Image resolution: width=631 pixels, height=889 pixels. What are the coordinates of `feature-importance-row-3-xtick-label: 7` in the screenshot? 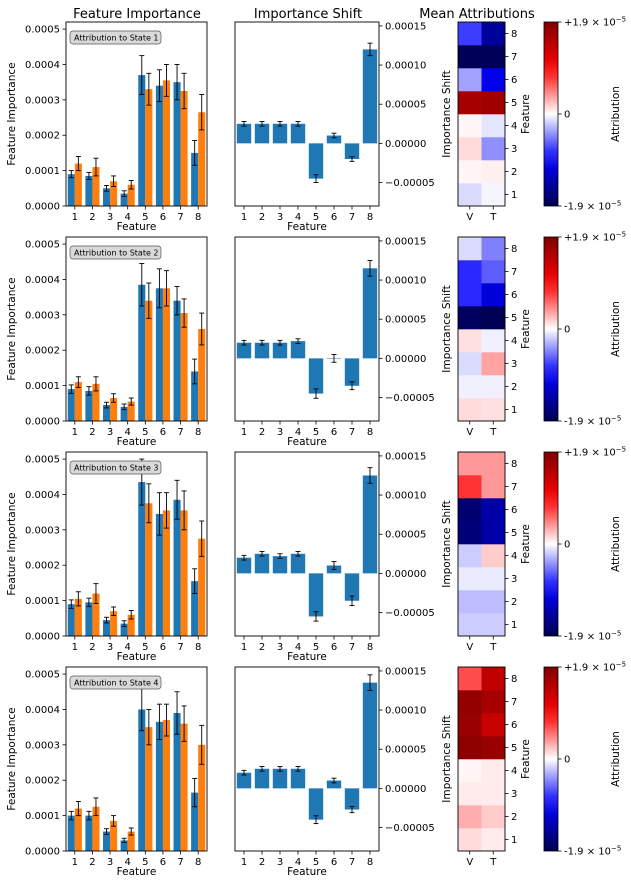 It's located at (180, 647).